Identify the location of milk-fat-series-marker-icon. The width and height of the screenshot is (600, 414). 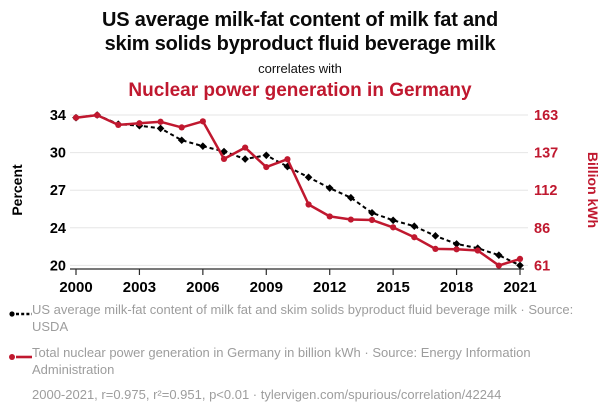
(20, 312).